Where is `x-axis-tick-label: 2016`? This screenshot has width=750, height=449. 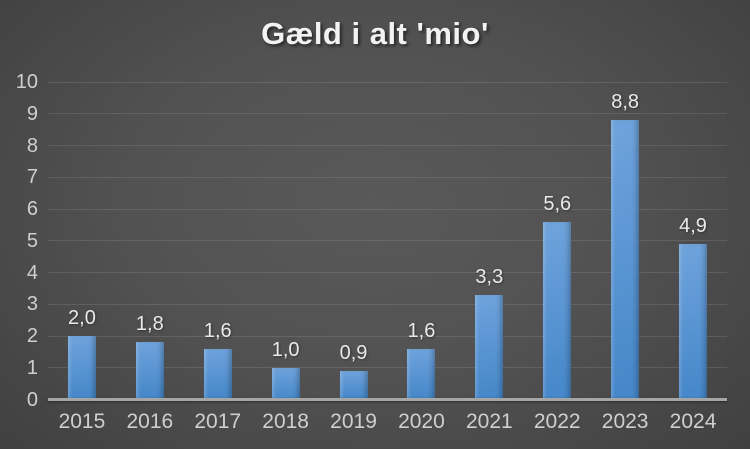
x-axis-tick-label: 2016 is located at coordinates (150, 421).